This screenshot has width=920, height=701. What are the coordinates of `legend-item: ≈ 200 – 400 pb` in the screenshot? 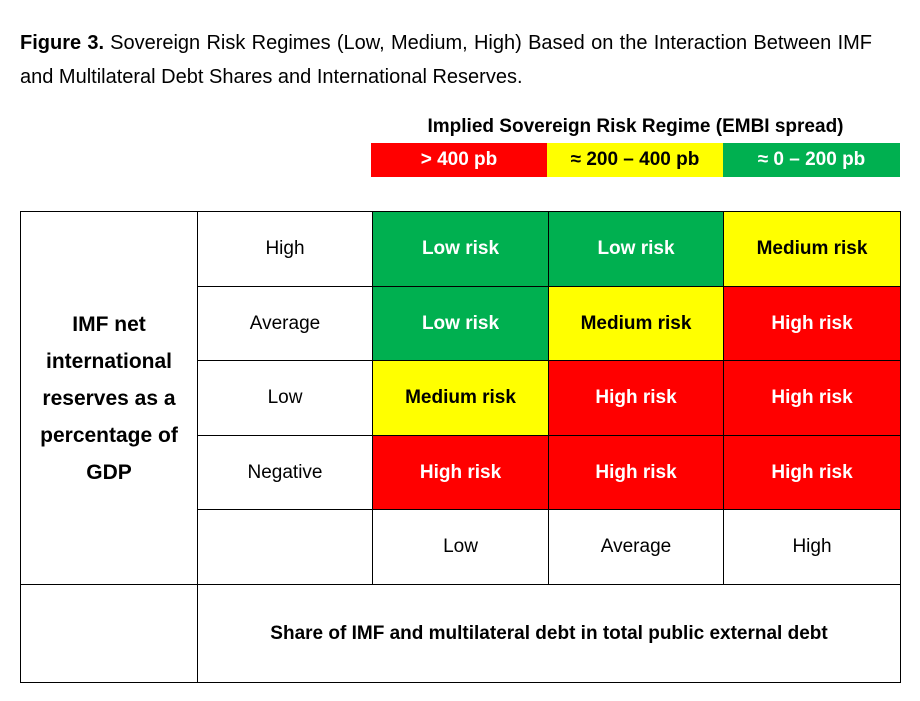 It's located at (635, 160).